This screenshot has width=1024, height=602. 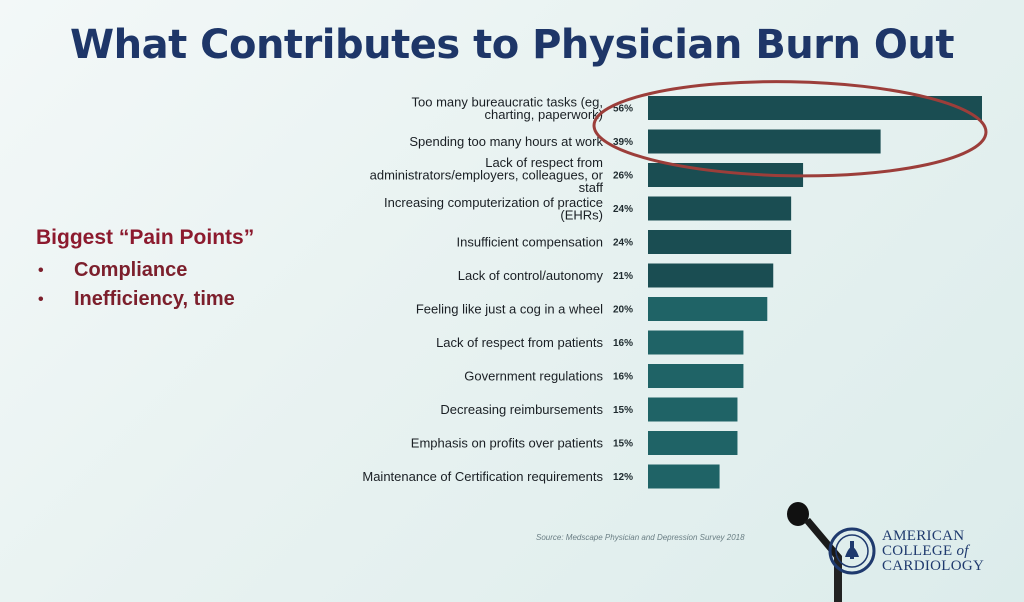 I want to click on category-label: Lack of control/autonomy, so click(x=531, y=275).